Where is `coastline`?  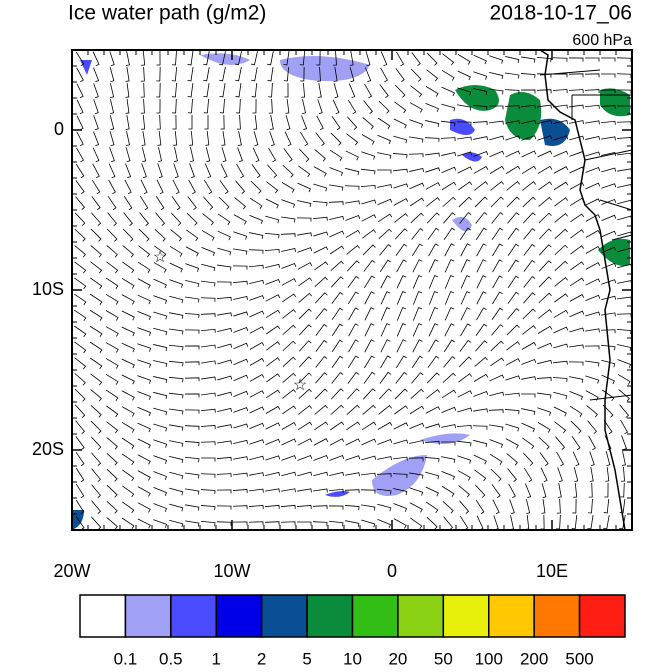 coastline is located at coordinates (582, 290).